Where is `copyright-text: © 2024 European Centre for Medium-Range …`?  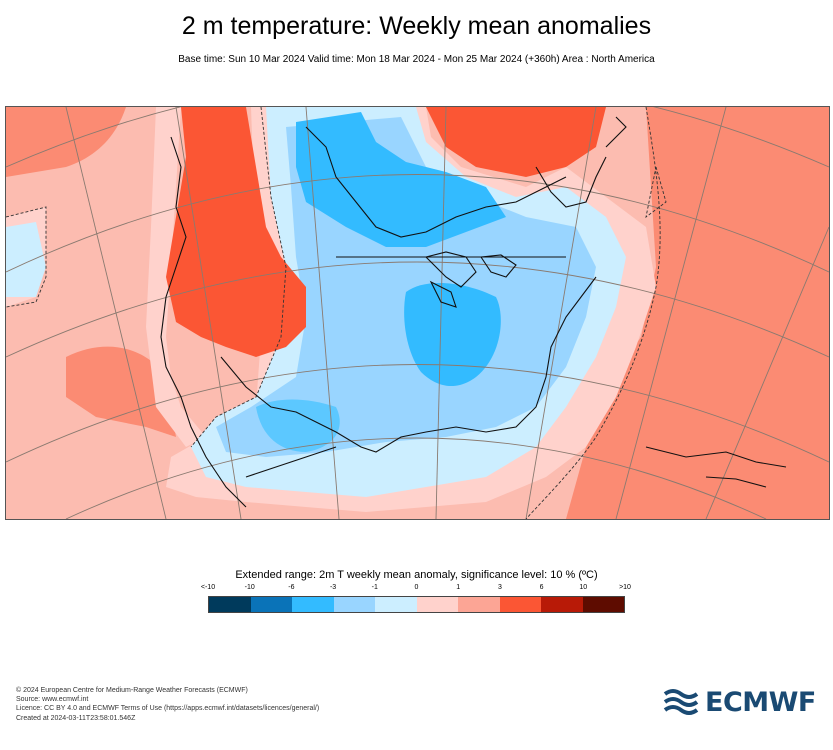 copyright-text: © 2024 European Centre for Medium-Range … is located at coordinates (132, 690).